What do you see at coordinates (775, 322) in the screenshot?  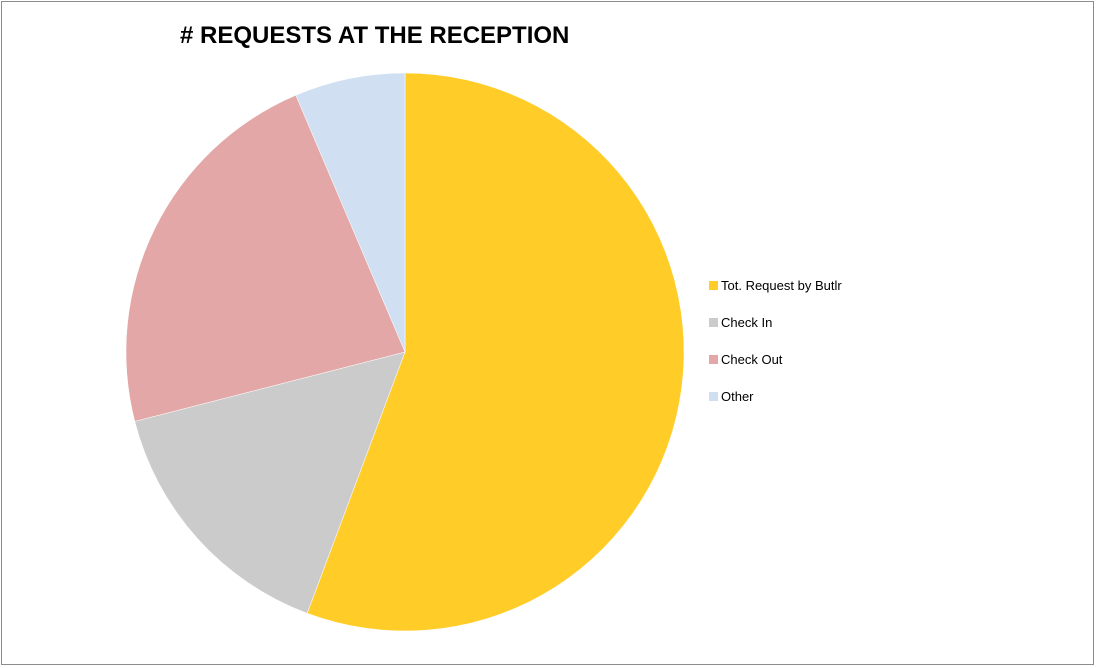 I see `legend-item: Check In` at bounding box center [775, 322].